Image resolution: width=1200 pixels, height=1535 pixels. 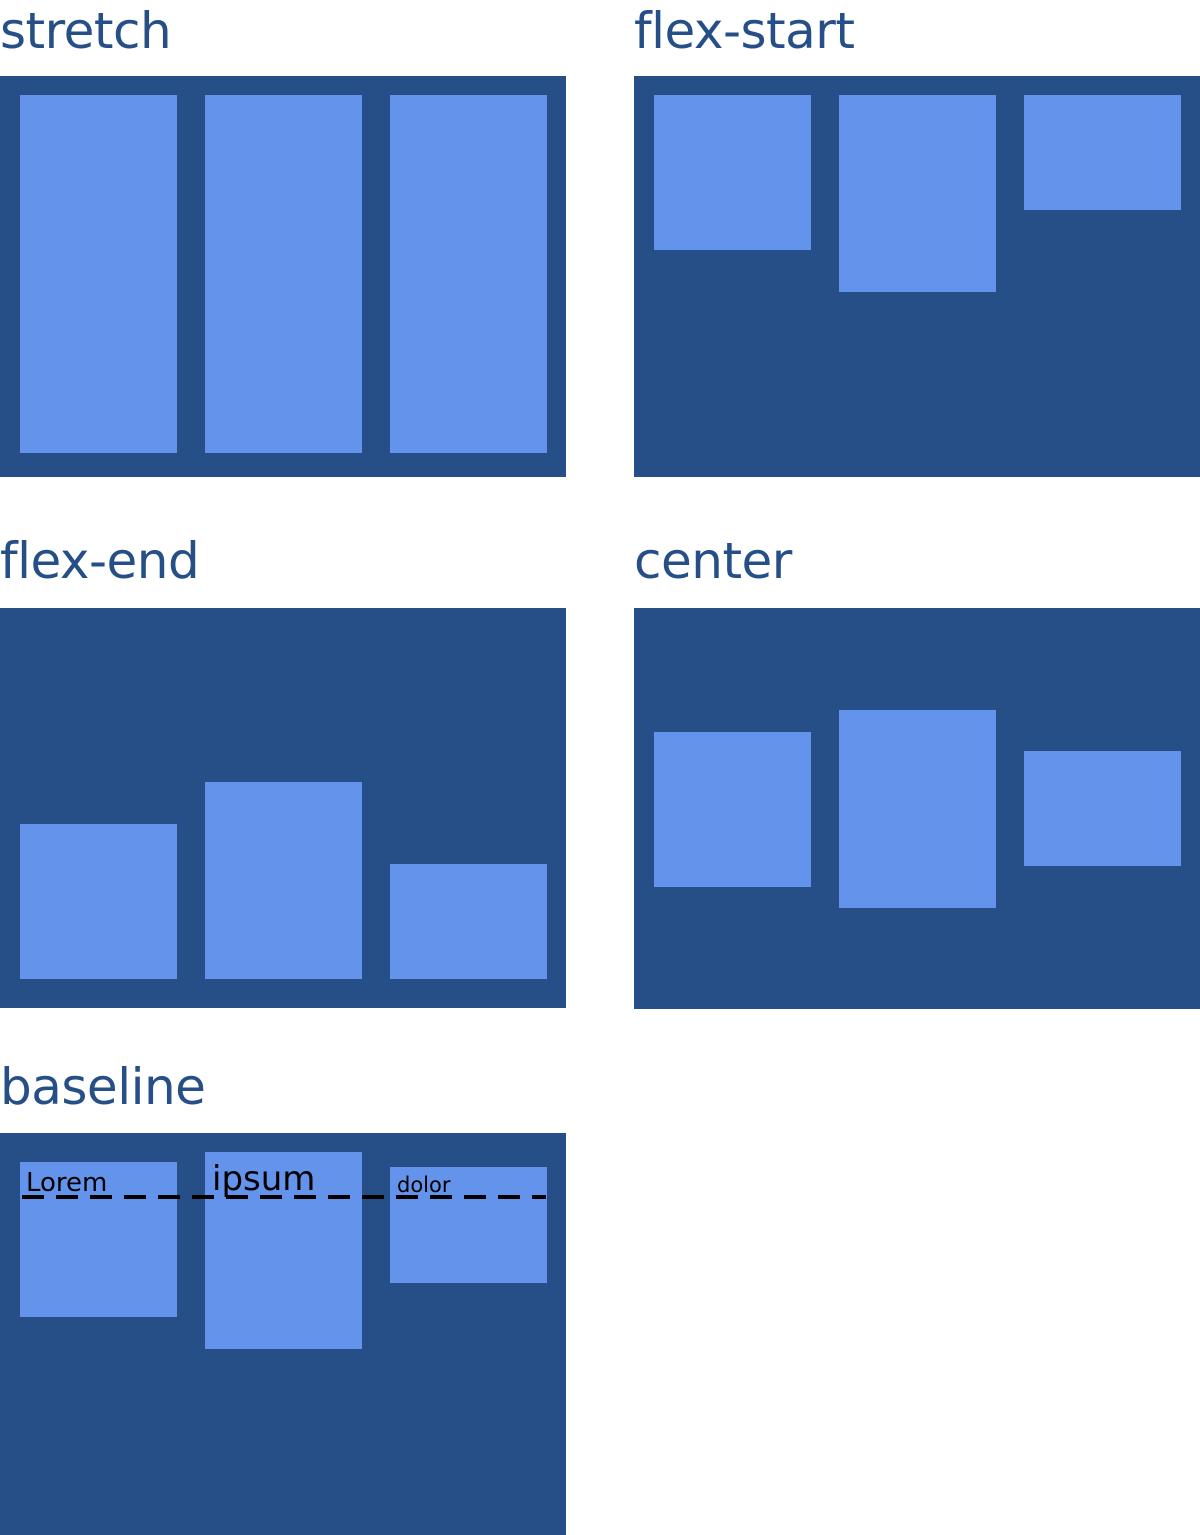 I want to click on label-center: center, so click(x=713, y=561).